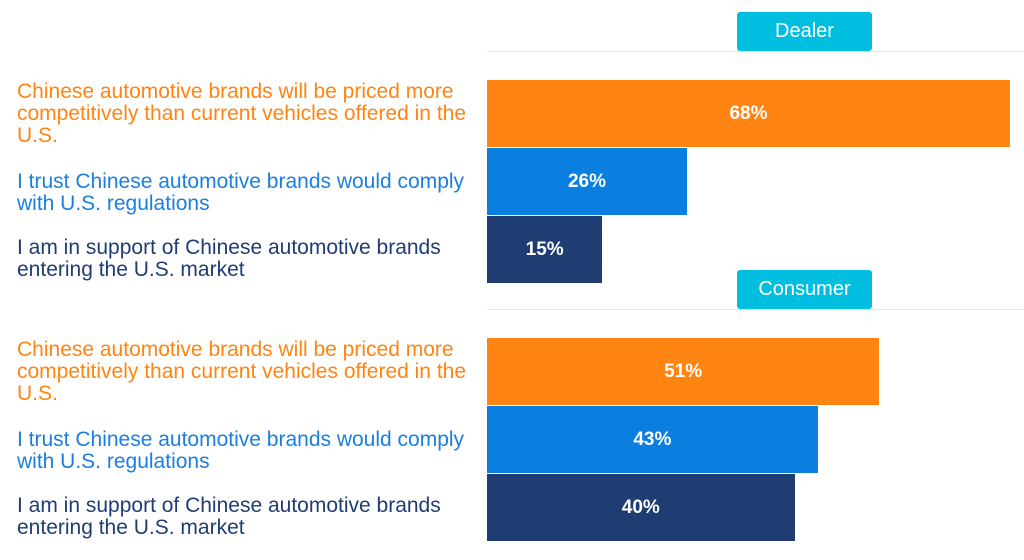 This screenshot has width=1024, height=560. I want to click on panel-title-dealer: Dealer, so click(804, 31).